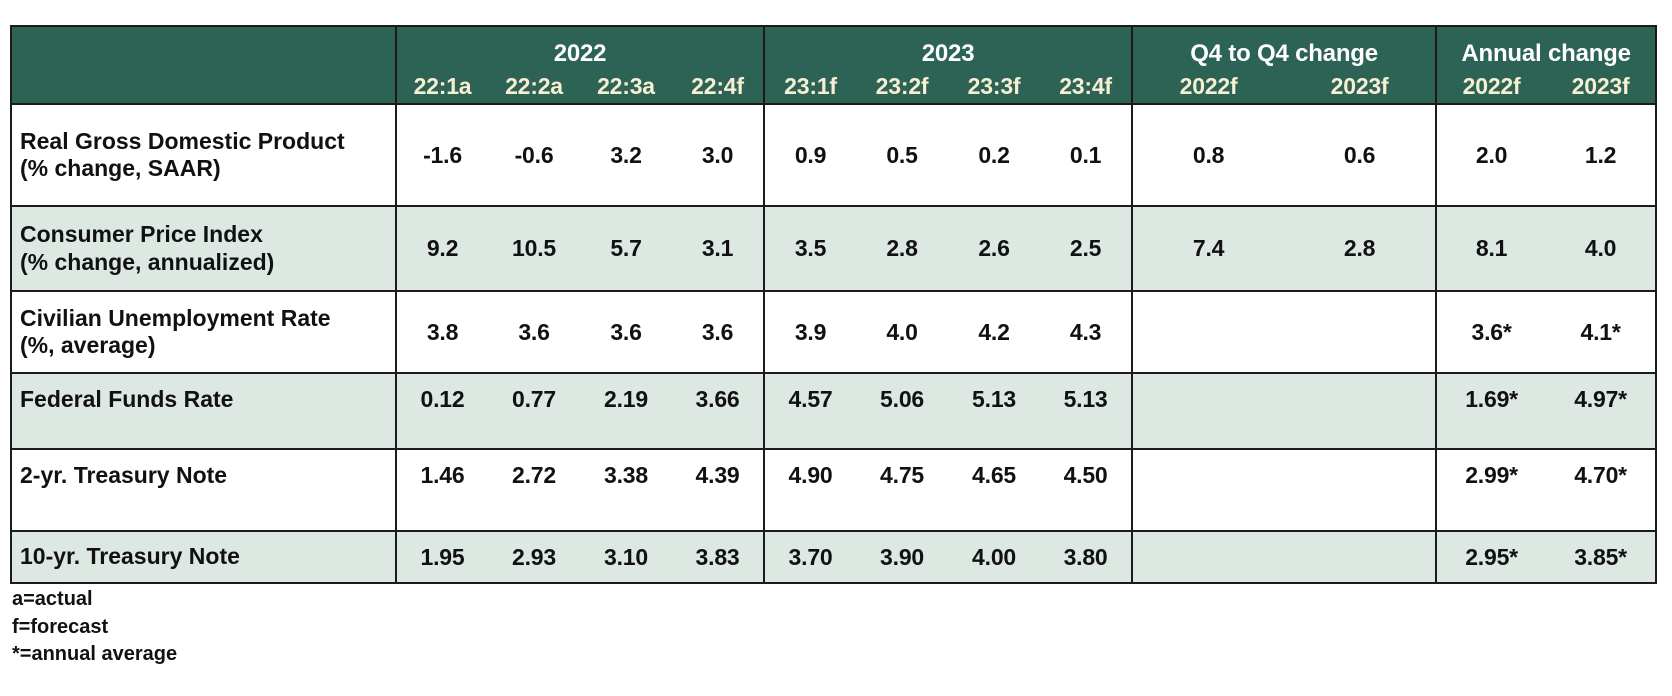 This screenshot has width=1672, height=696. Describe the element at coordinates (441, 248) in the screenshot. I see `value-cell: 9.2` at that location.